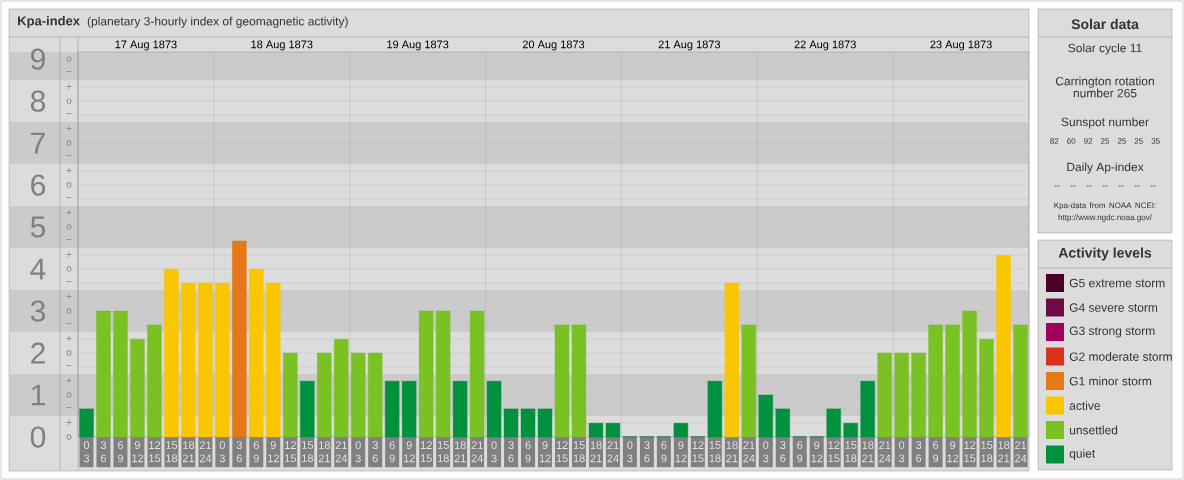  I want to click on legend-title: Activity levels, so click(1105, 254).